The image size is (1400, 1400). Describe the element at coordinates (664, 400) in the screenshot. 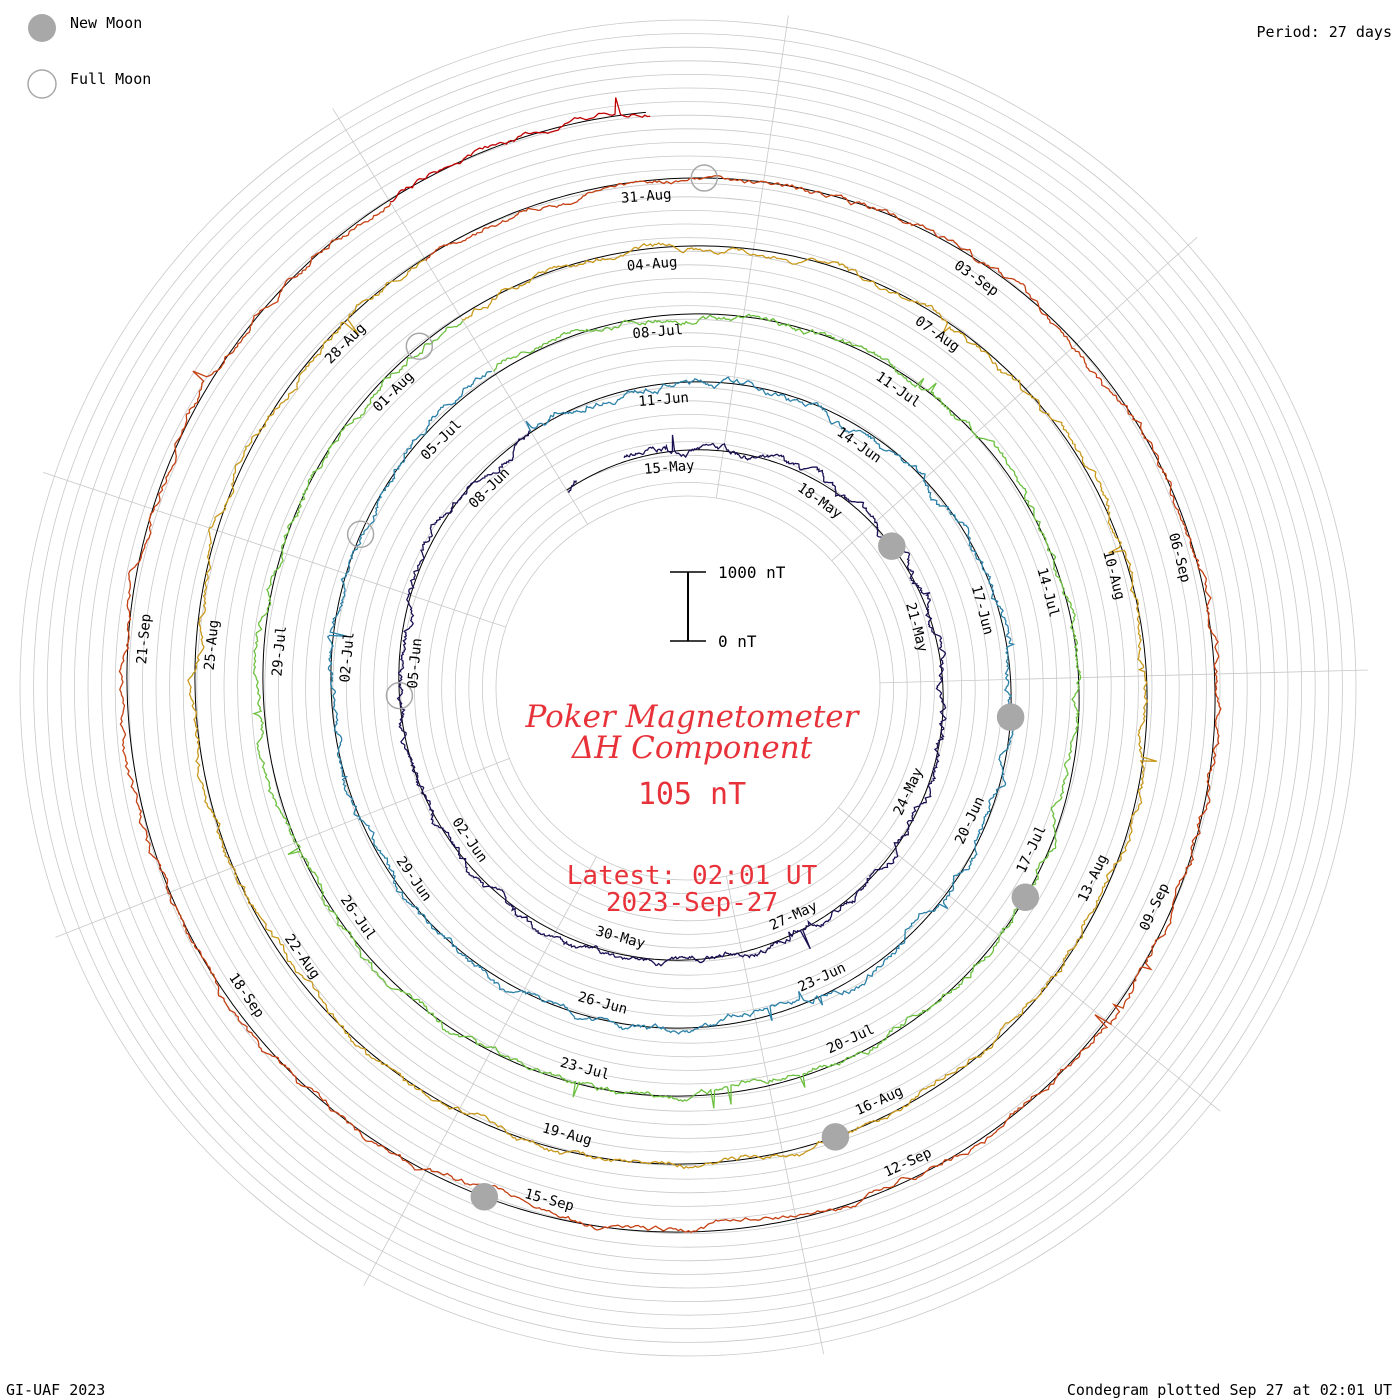

I see `date-tick-label: 11-Jun` at that location.